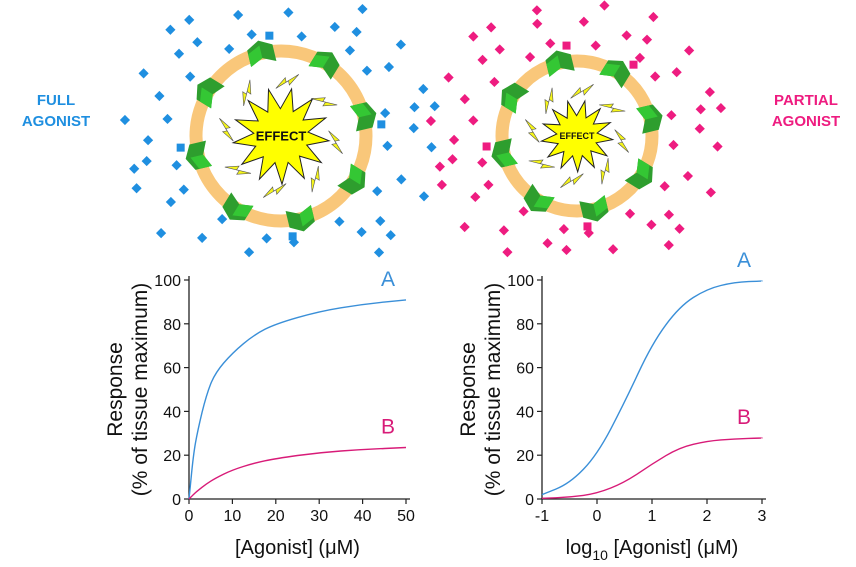 The height and width of the screenshot is (567, 856). I want to click on x-tick-label: 0, so click(597, 516).